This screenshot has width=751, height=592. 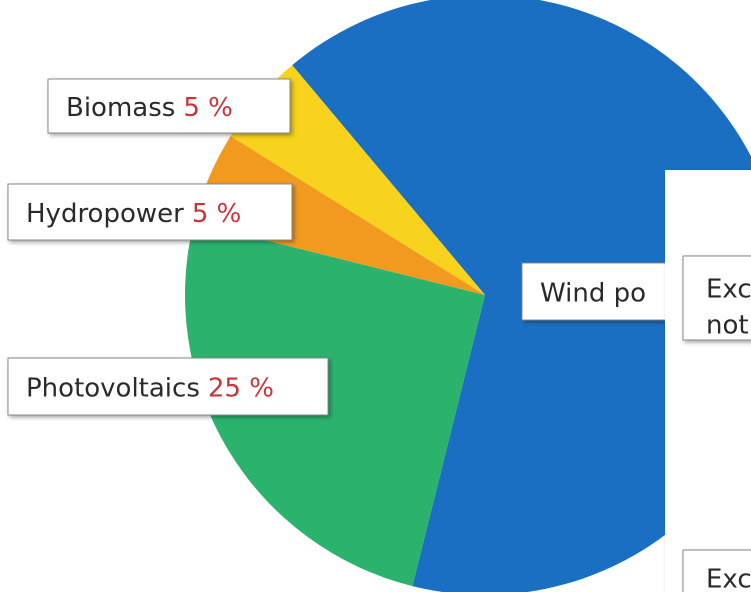 I want to click on panel-bg, so click(x=708, y=381).